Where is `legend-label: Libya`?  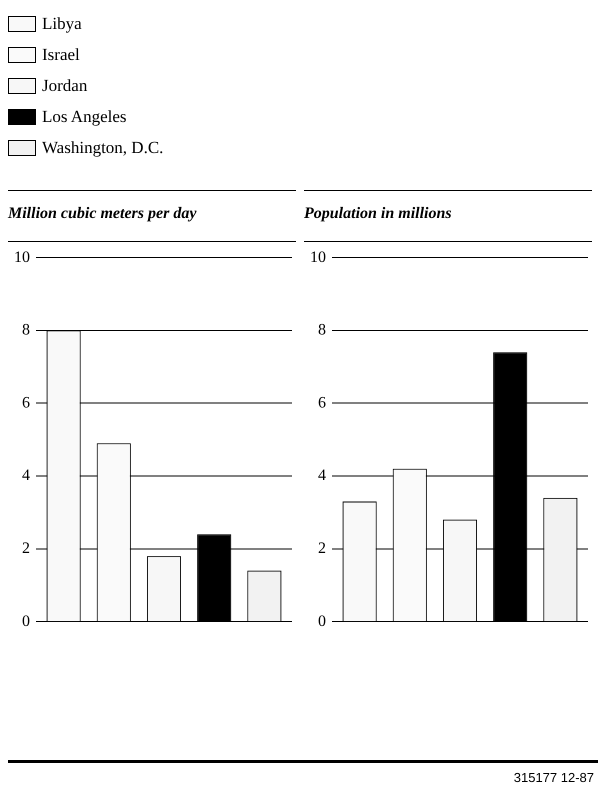 legend-label: Libya is located at coordinates (62, 24).